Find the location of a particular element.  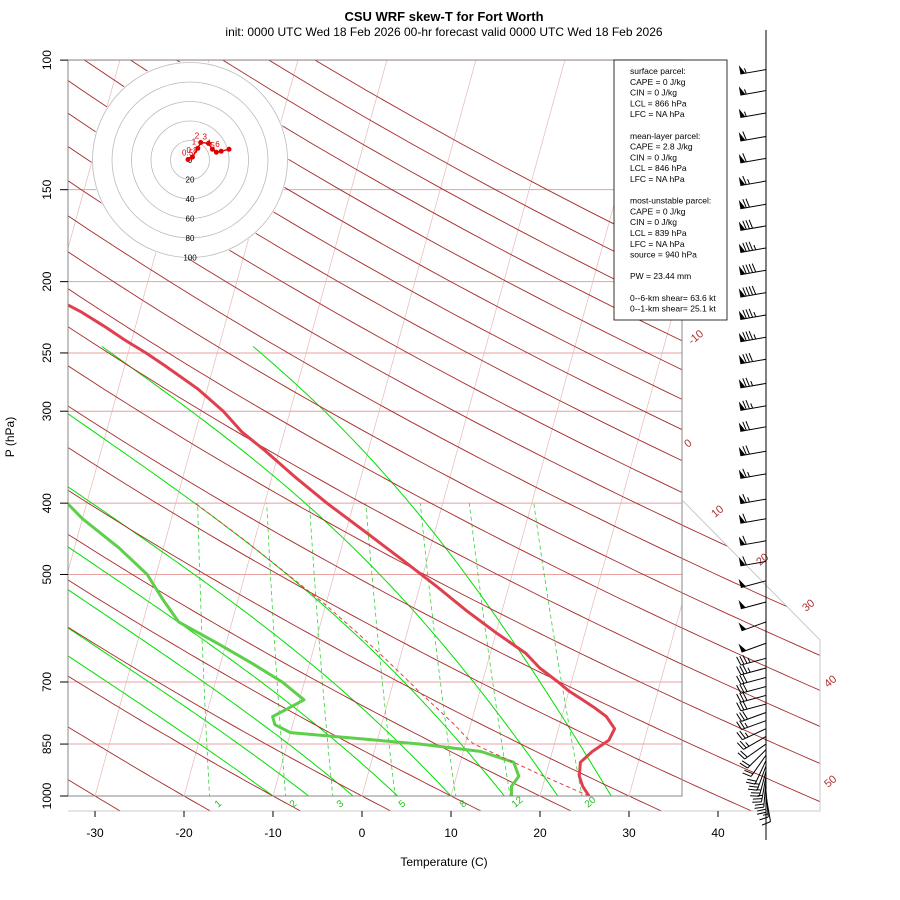

wind-barbs is located at coordinates (754, 435).